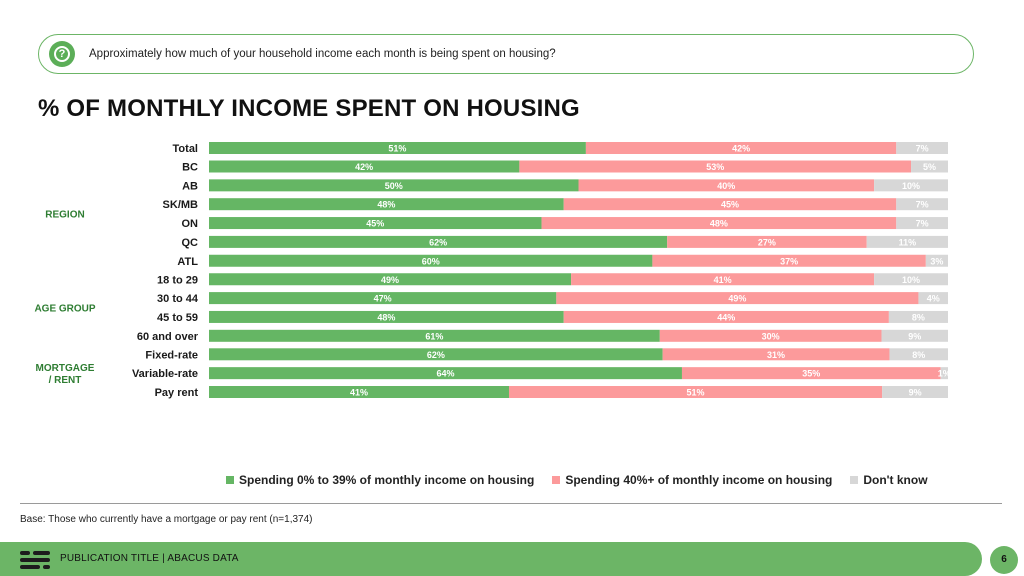 Image resolution: width=1024 pixels, height=576 pixels. What do you see at coordinates (65, 374) in the screenshot?
I see `group-label-mortgage-rent: MORTGAGE / RENT` at bounding box center [65, 374].